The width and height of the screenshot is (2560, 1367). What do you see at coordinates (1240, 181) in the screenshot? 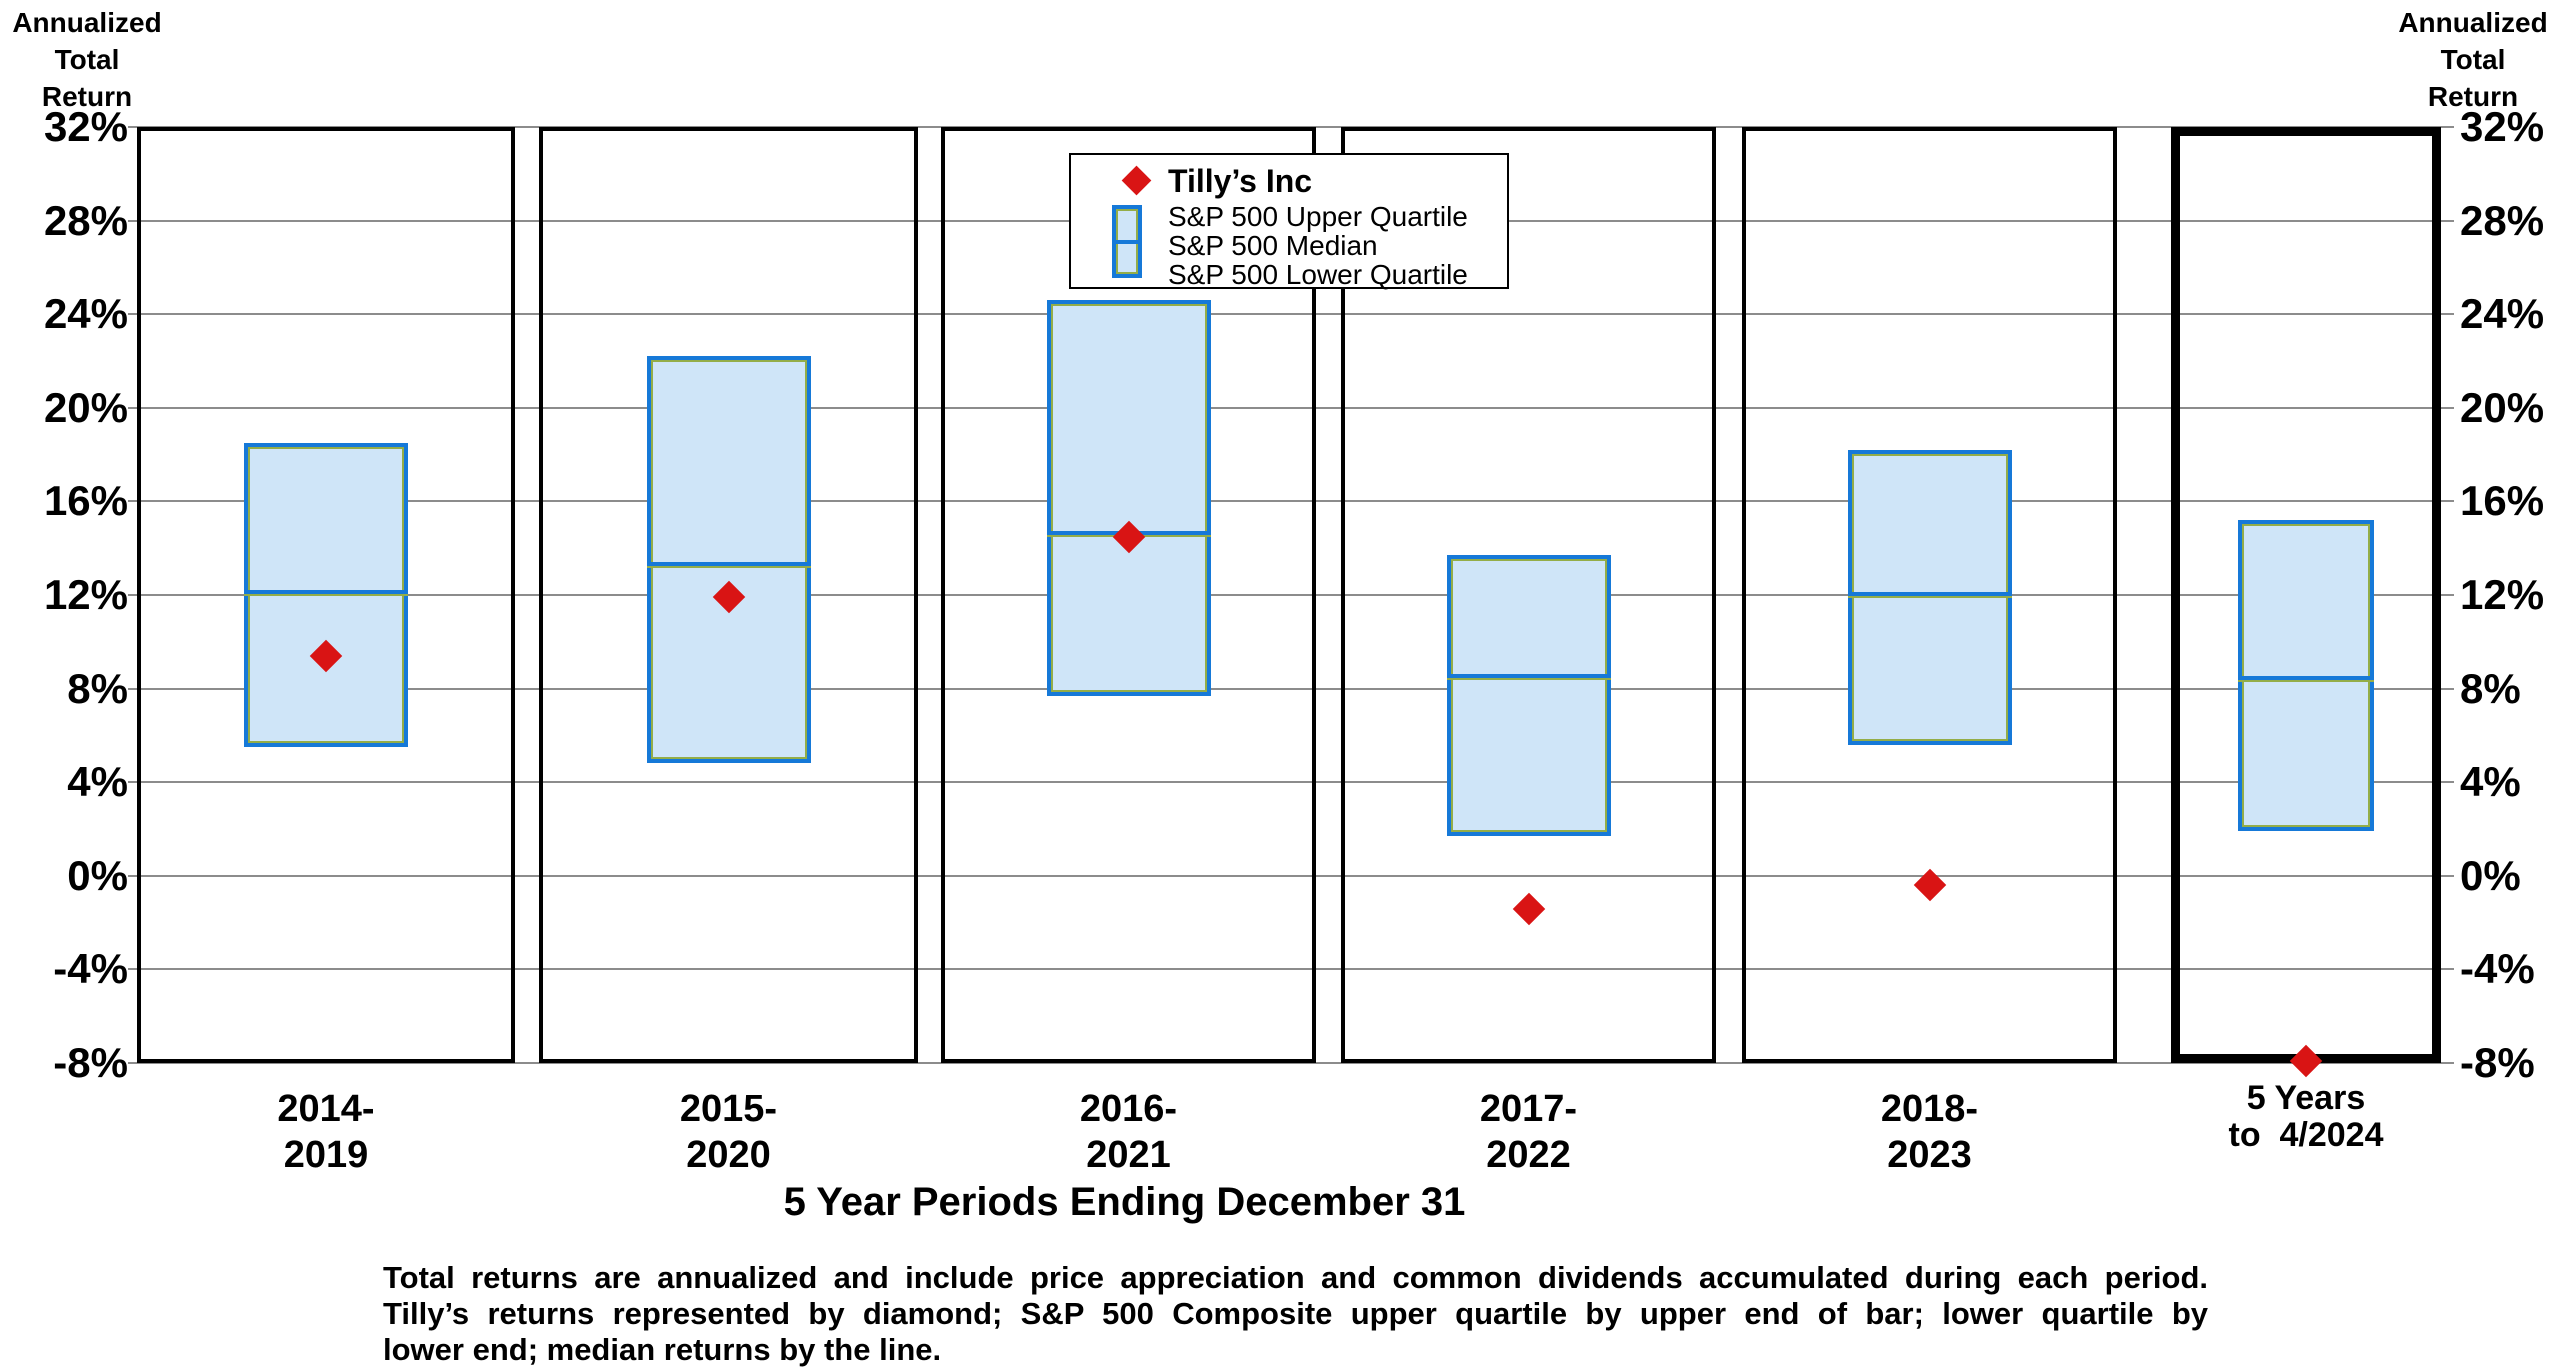
I see `legend-tillys-label: Tilly’s Inc` at bounding box center [1240, 181].